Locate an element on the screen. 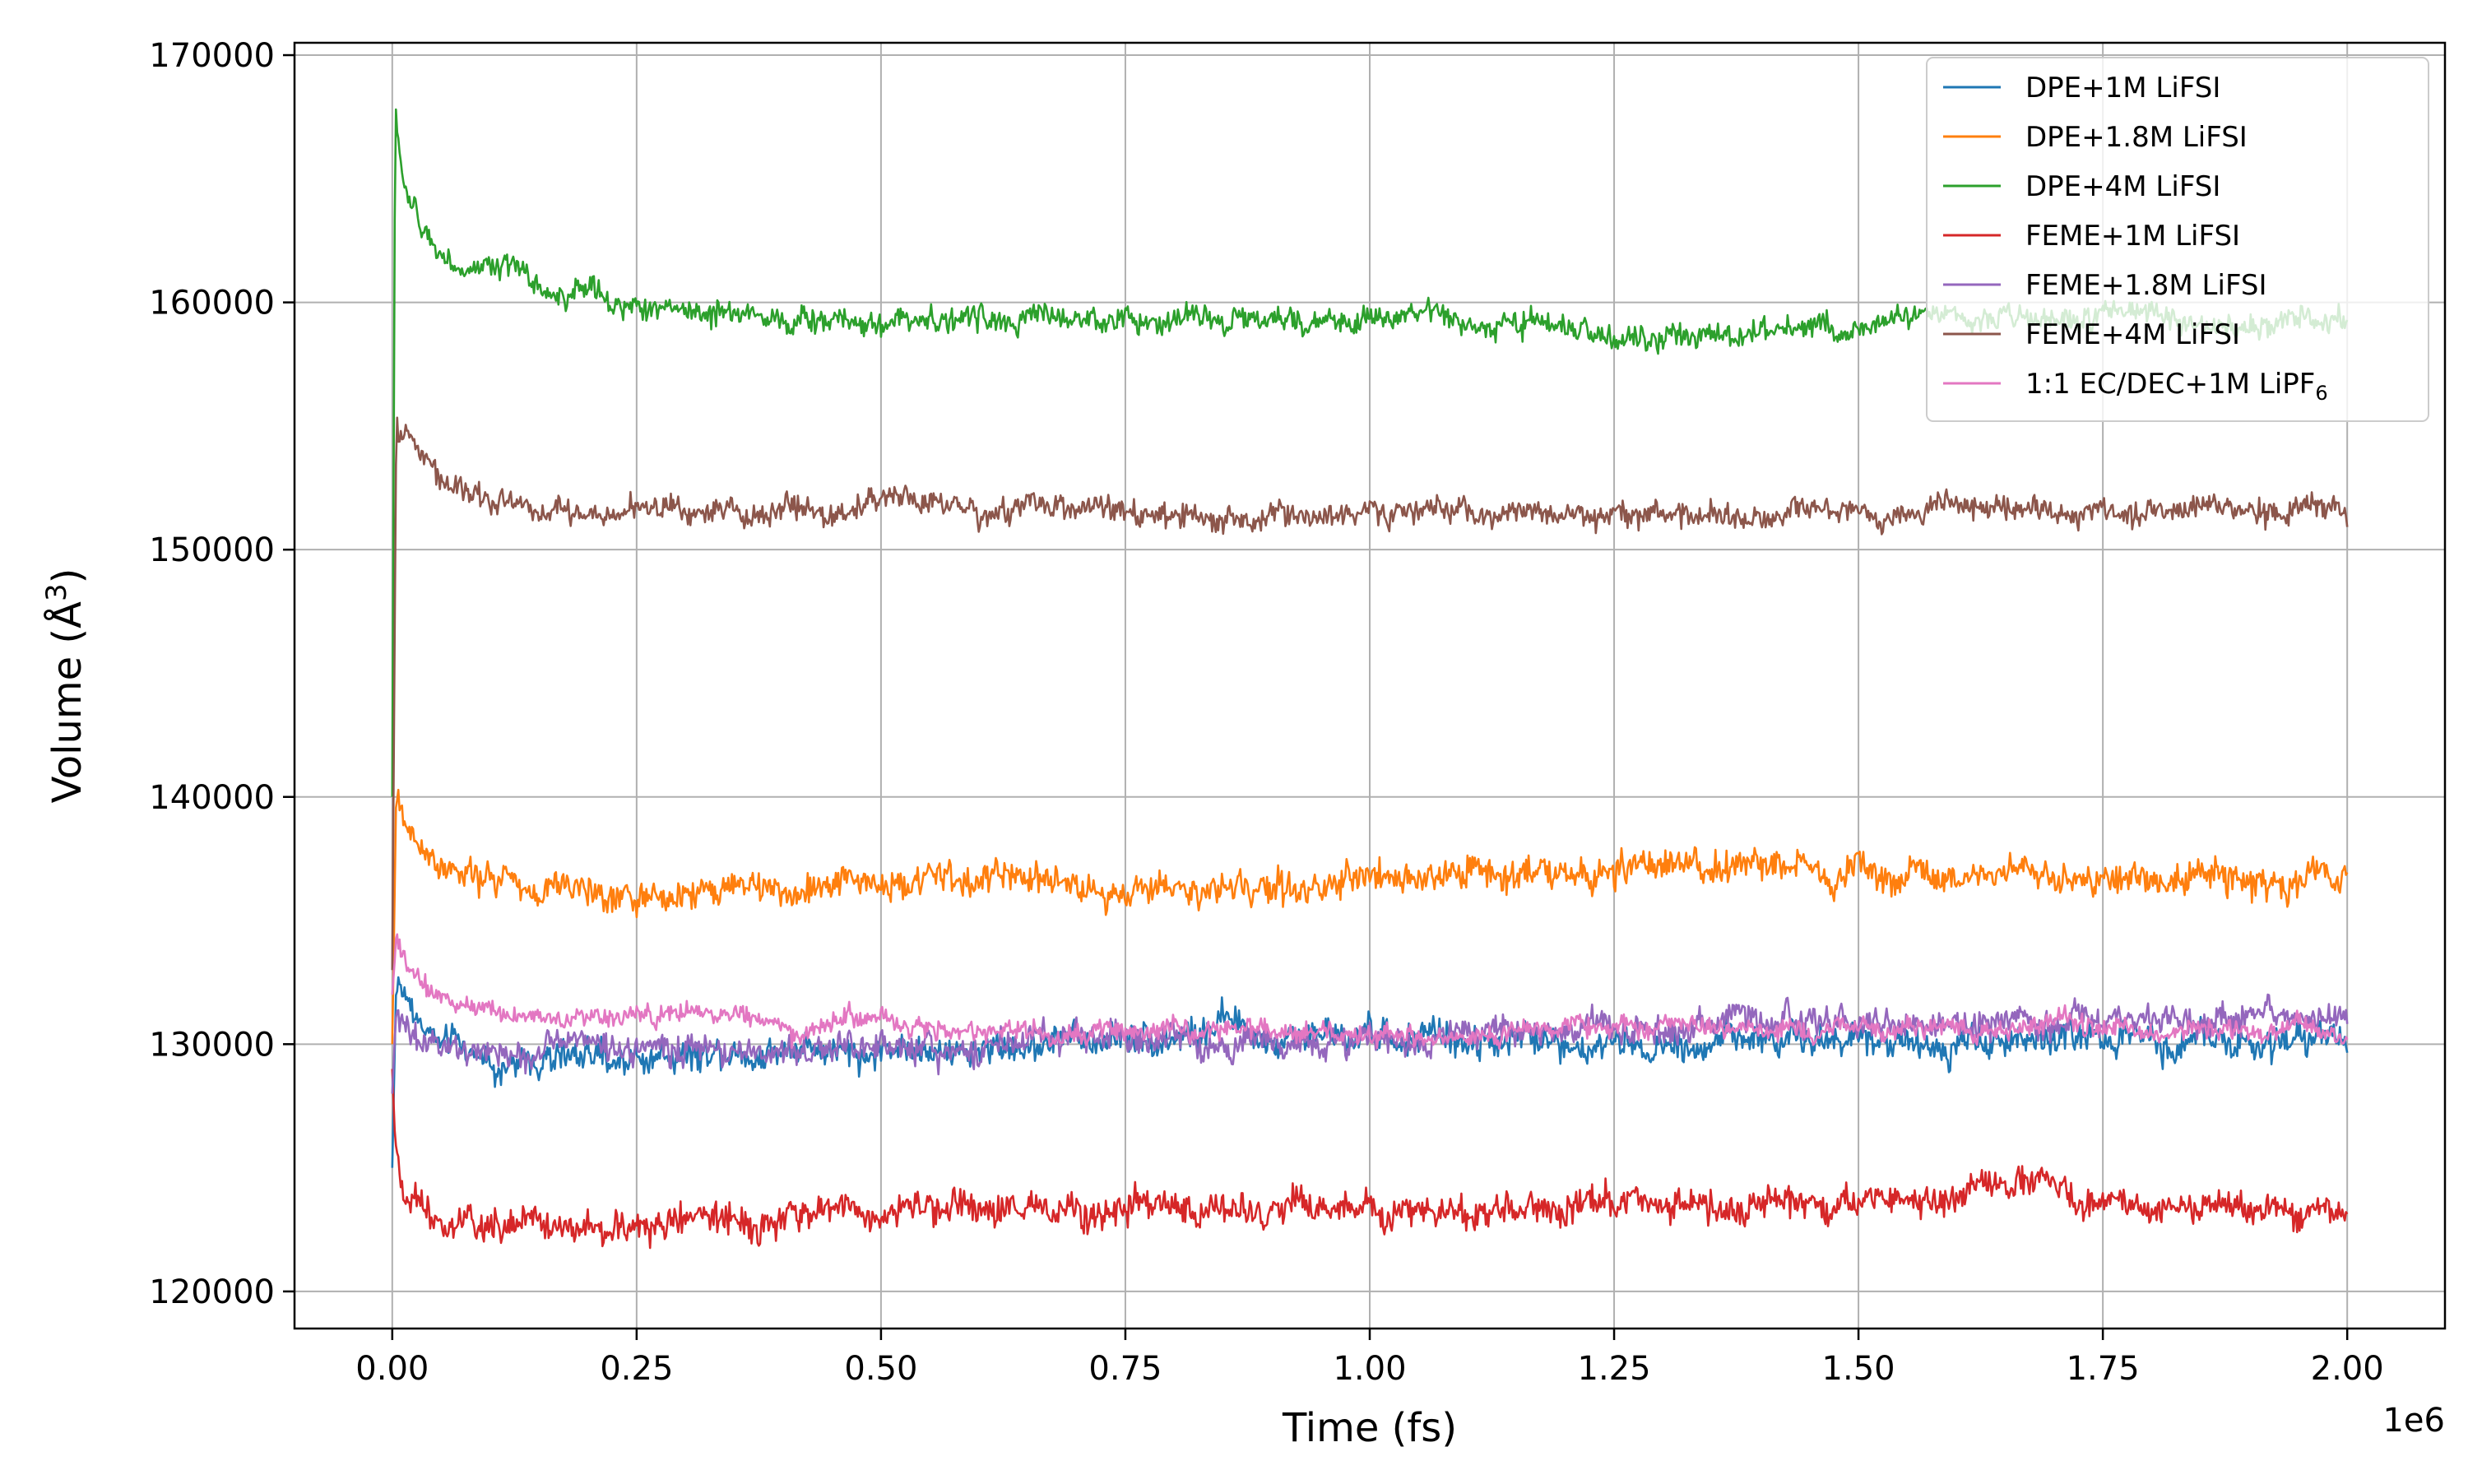 This screenshot has height=1484, width=2468. y-axis-label-superscript: 3 is located at coordinates (56, 592).